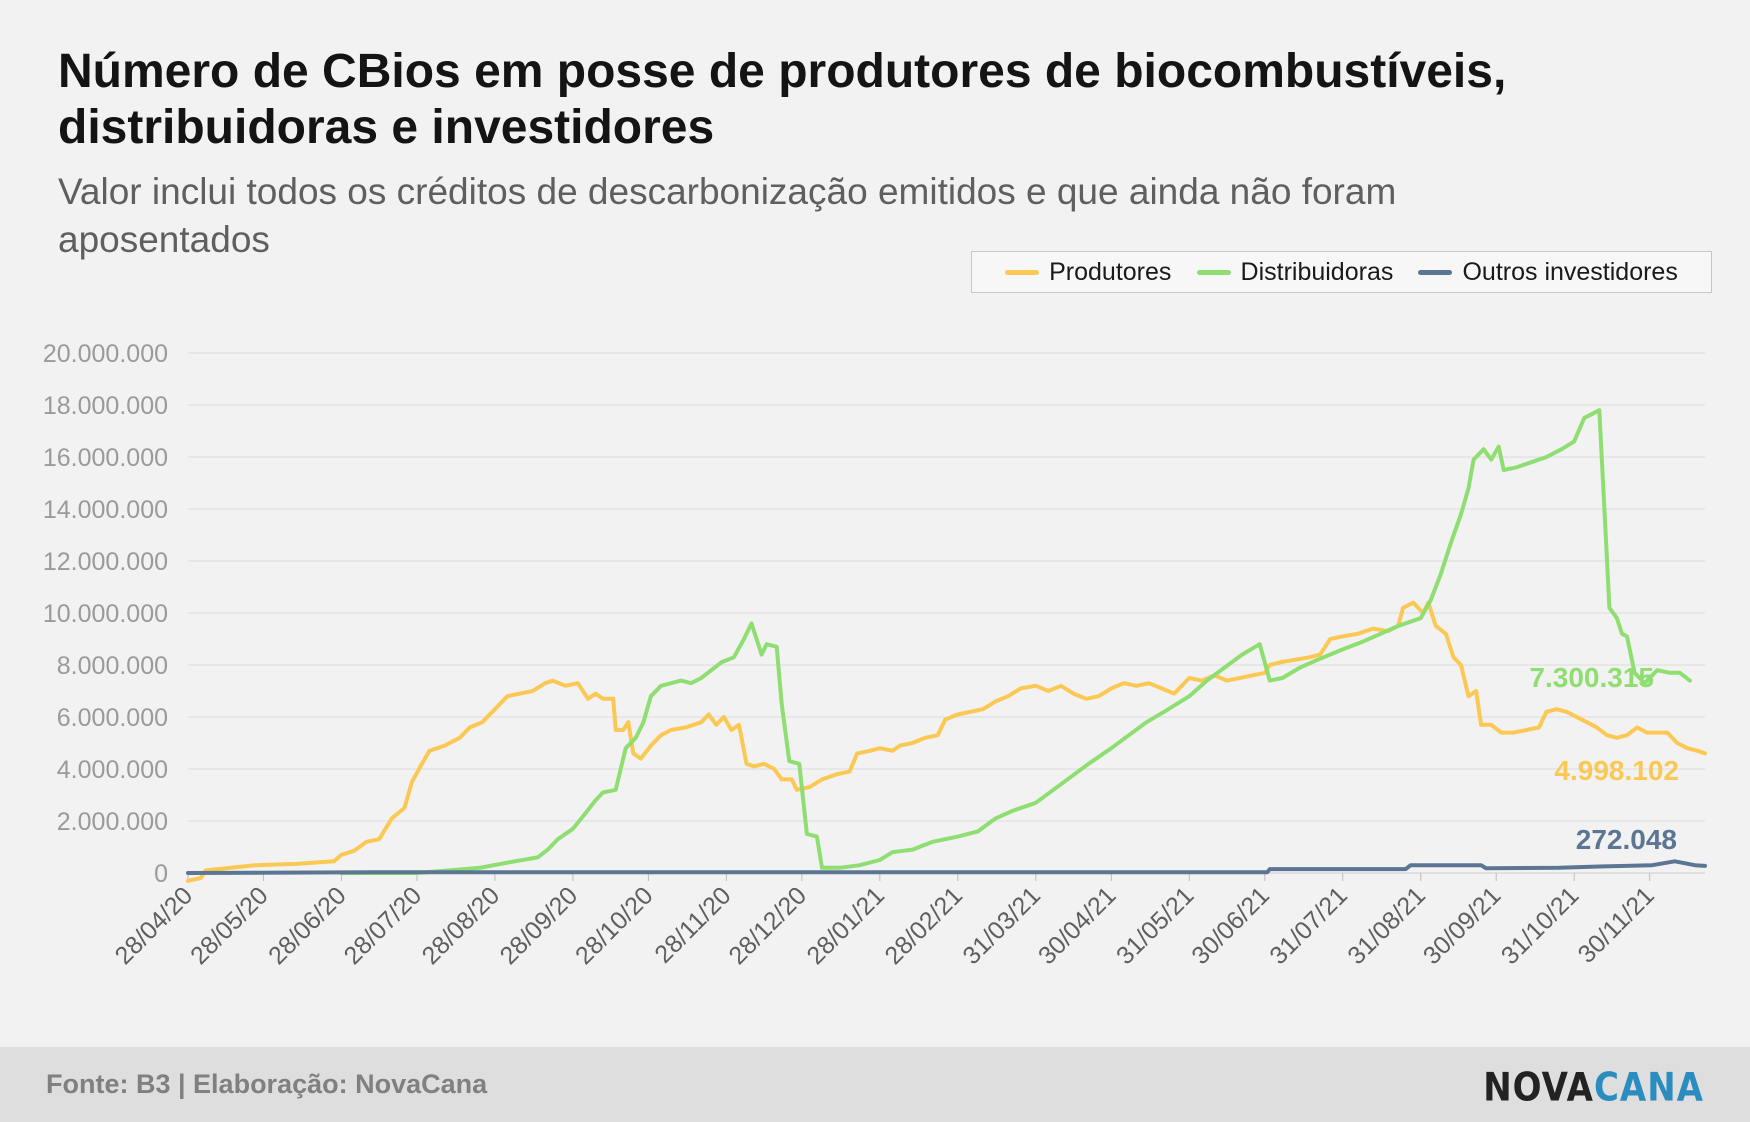  I want to click on legend-item-distribuidoras: Distribuidoras, so click(1295, 272).